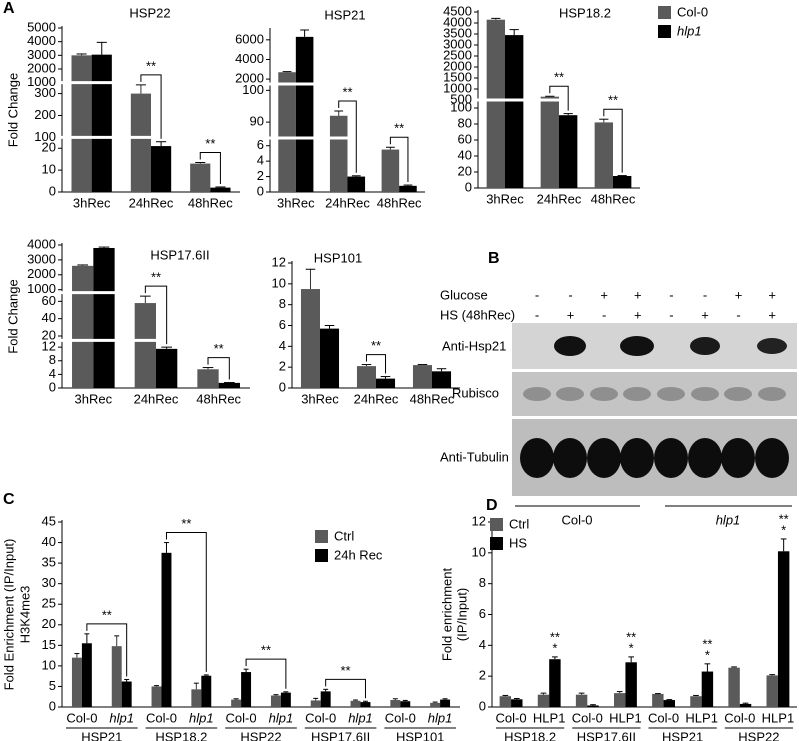 The width and height of the screenshot is (799, 741). I want to click on y-tick-label: 4500, so click(457, 10).